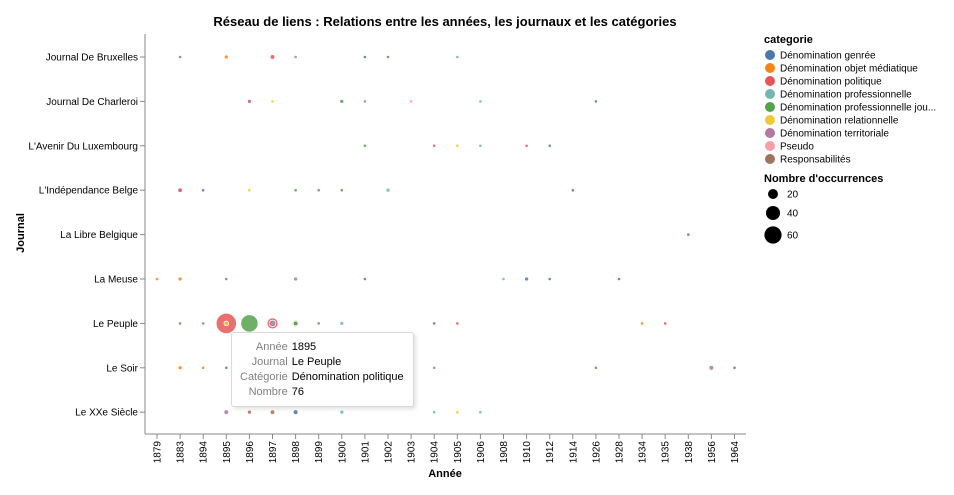 The height and width of the screenshot is (495, 954). Describe the element at coordinates (99, 235) in the screenshot. I see `y-tick-label: La Libre Belgique` at that location.